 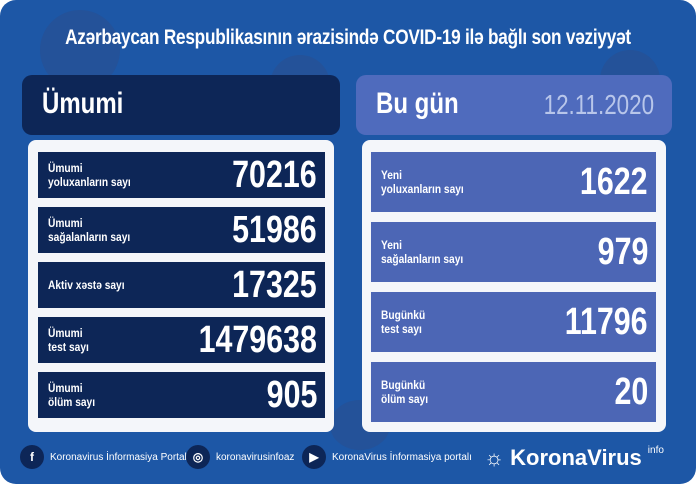 What do you see at coordinates (83, 103) in the screenshot?
I see `total-heading: Ümumi` at bounding box center [83, 103].